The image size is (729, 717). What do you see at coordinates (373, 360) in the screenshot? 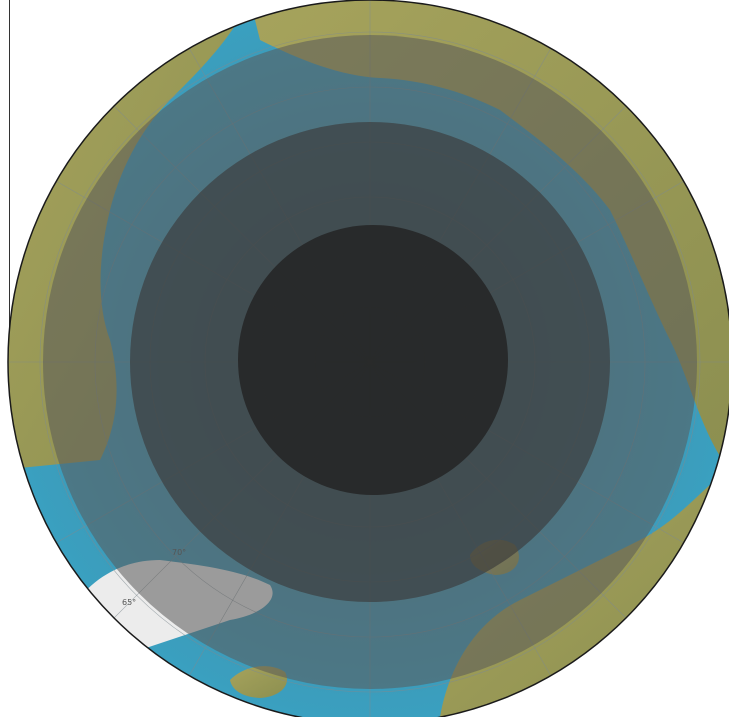
I see `zone-inner` at bounding box center [373, 360].